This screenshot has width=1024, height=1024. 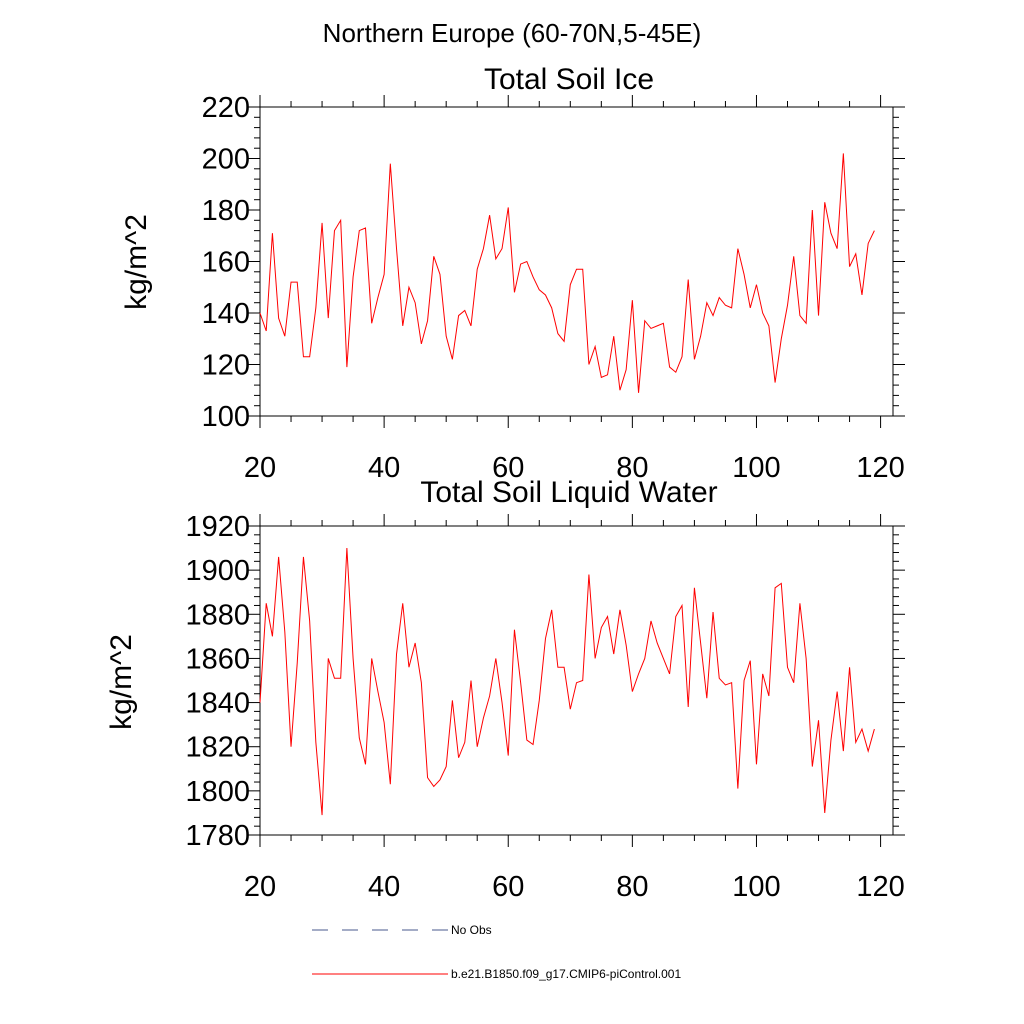 I want to click on legend-no-obs-label: No Obs, so click(x=471, y=930).